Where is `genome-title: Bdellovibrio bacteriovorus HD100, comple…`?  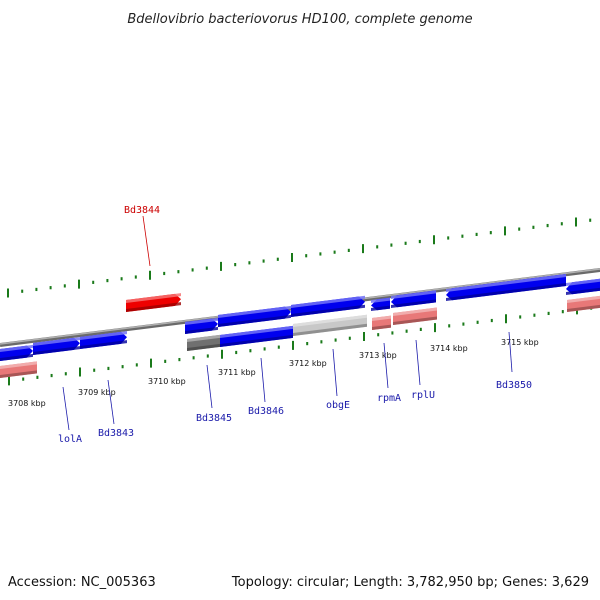 genome-title: Bdellovibrio bacteriovorus HD100, comple… is located at coordinates (299, 19).